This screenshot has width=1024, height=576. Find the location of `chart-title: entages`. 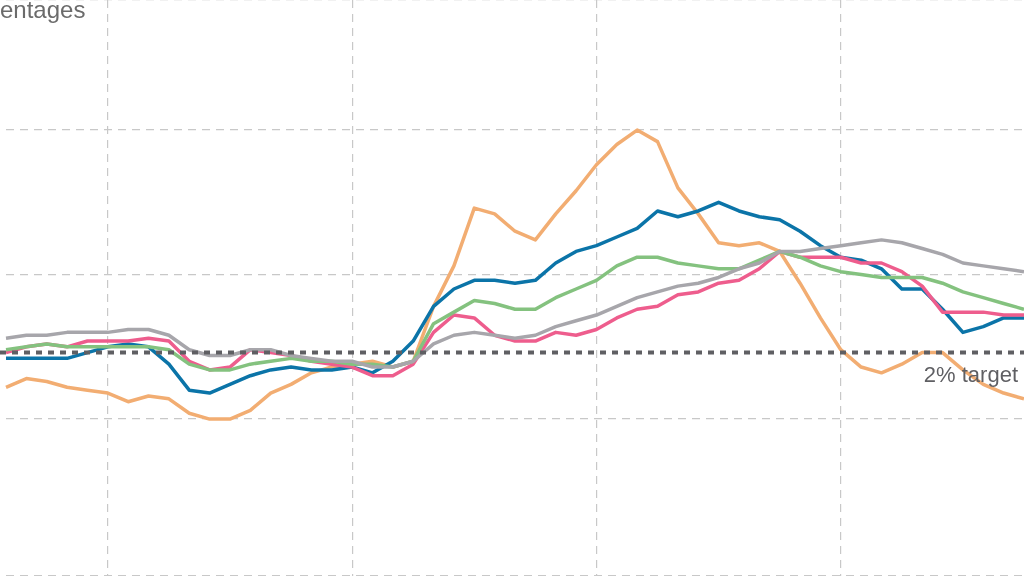

chart-title: entages is located at coordinates (43, 12).